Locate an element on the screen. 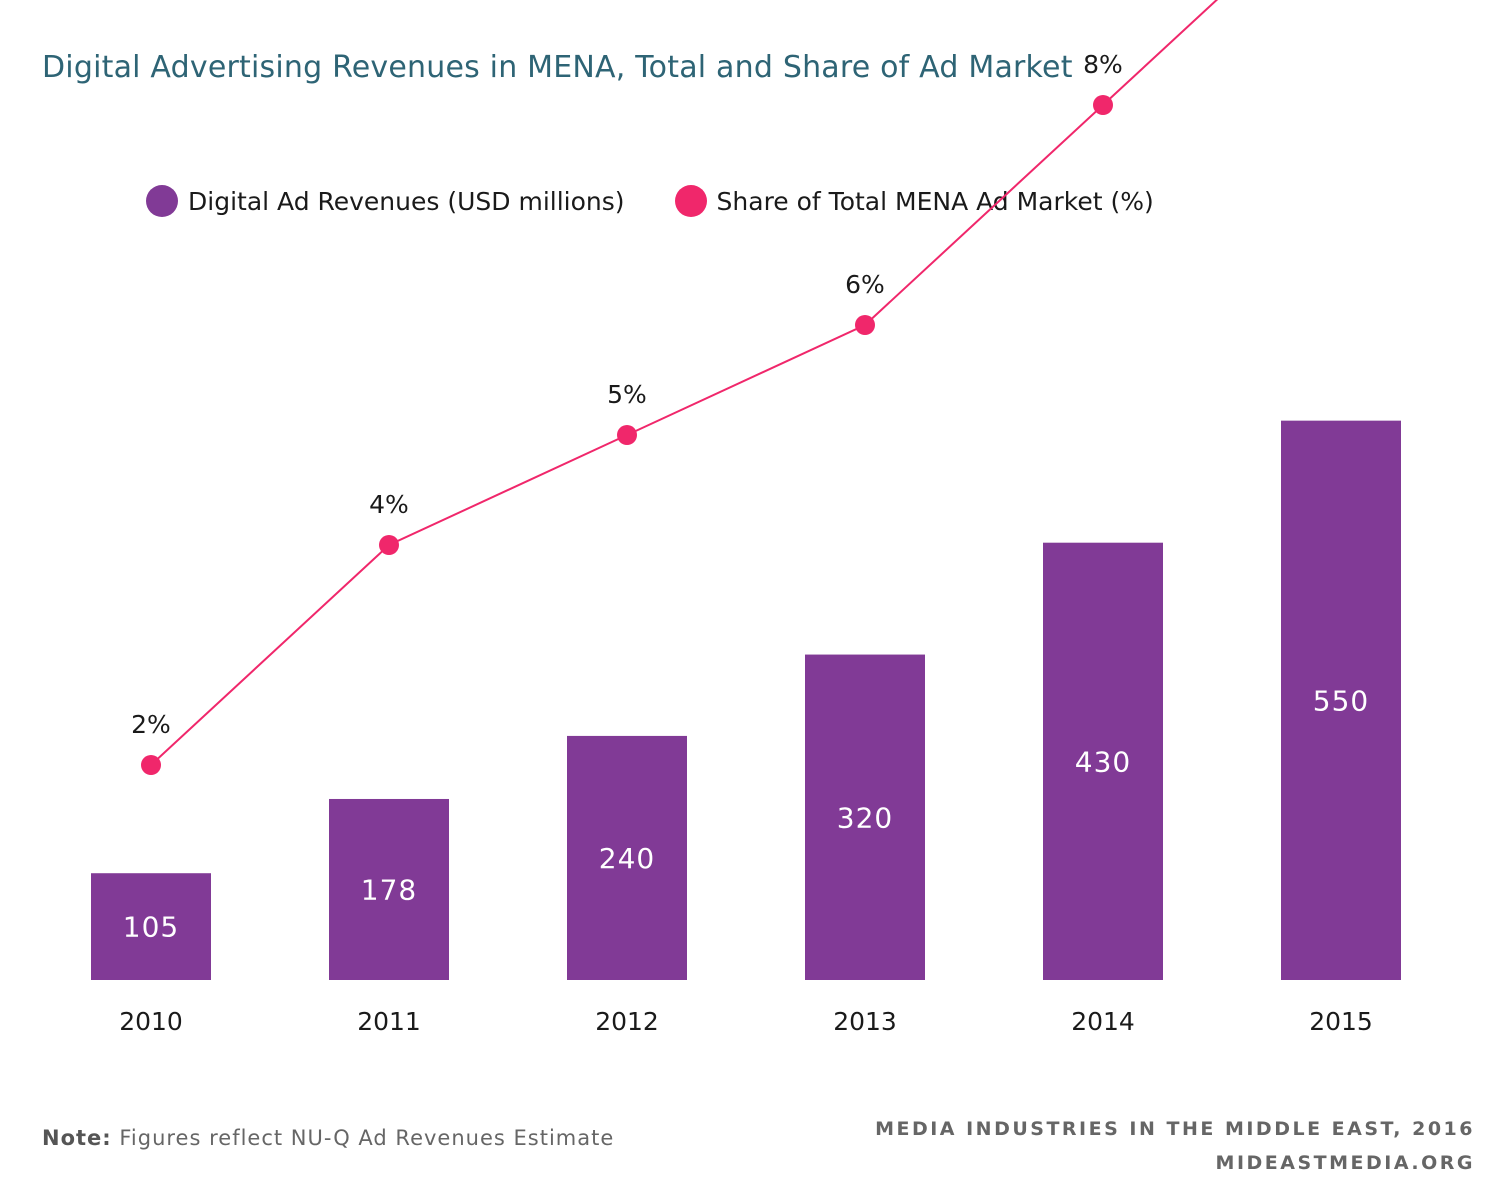 This screenshot has height=1200, width=1500. bar-value-label-2015: 550 is located at coordinates (1341, 700).